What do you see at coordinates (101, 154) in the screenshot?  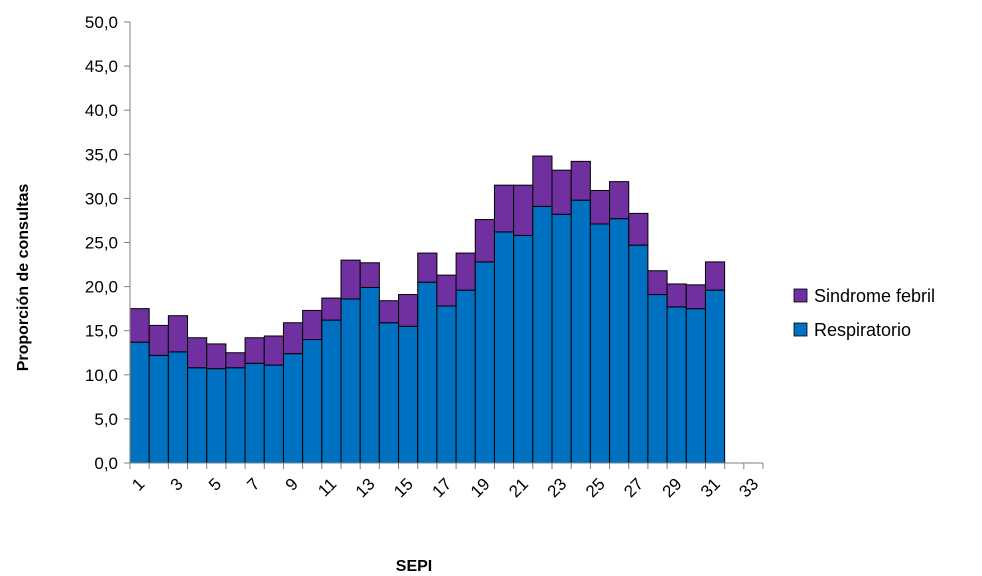 I see `y-tick-label: 35,0` at bounding box center [101, 154].